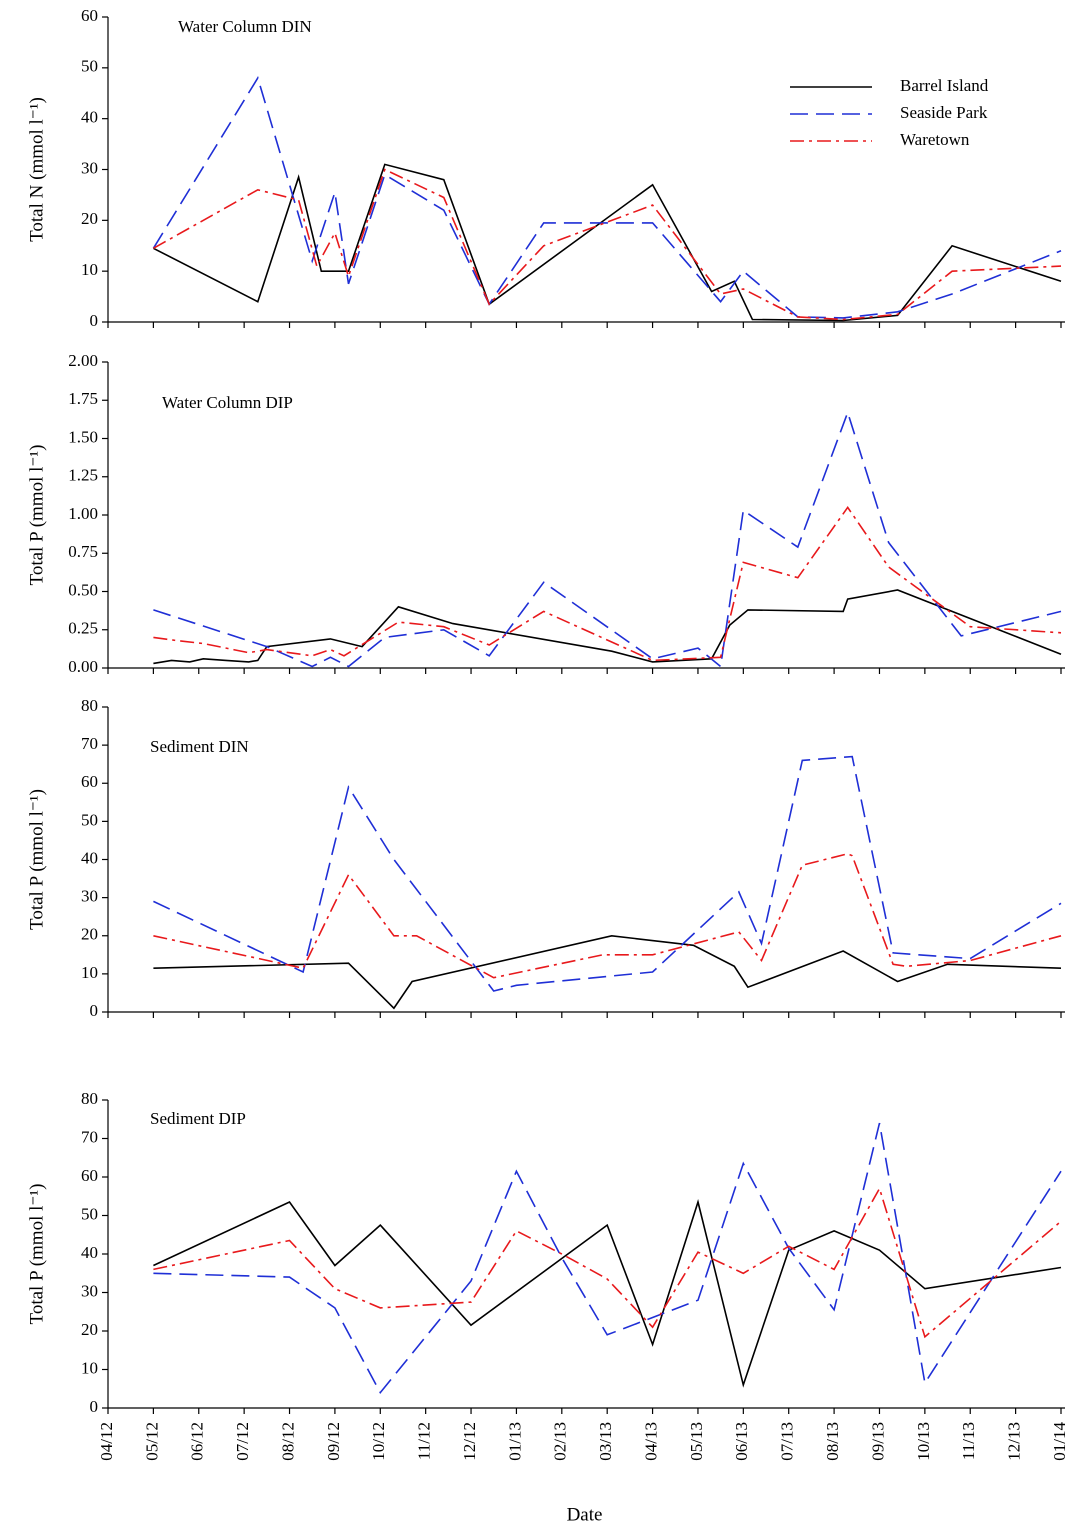  I want to click on x-tick-label: 10/12, so click(378, 1441).